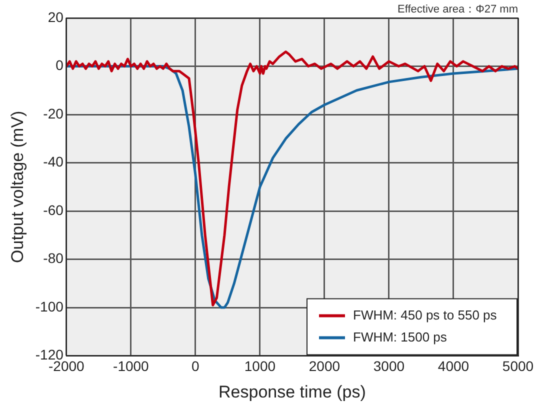  What do you see at coordinates (53, 210) in the screenshot?
I see `y-tick-label: -60` at bounding box center [53, 210].